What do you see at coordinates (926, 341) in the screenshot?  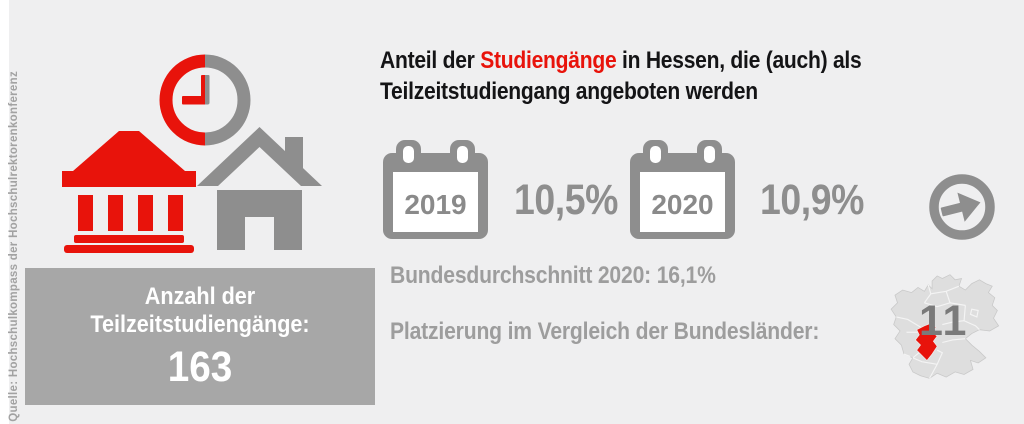 I see `hessen-shape` at bounding box center [926, 341].